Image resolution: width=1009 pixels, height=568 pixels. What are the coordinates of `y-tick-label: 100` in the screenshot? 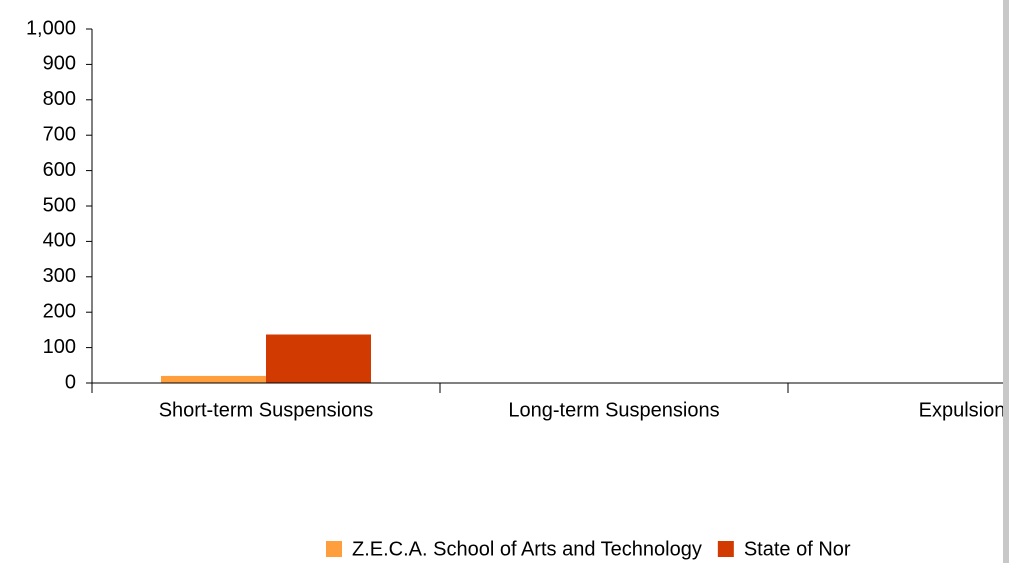 It's located at (59, 347).